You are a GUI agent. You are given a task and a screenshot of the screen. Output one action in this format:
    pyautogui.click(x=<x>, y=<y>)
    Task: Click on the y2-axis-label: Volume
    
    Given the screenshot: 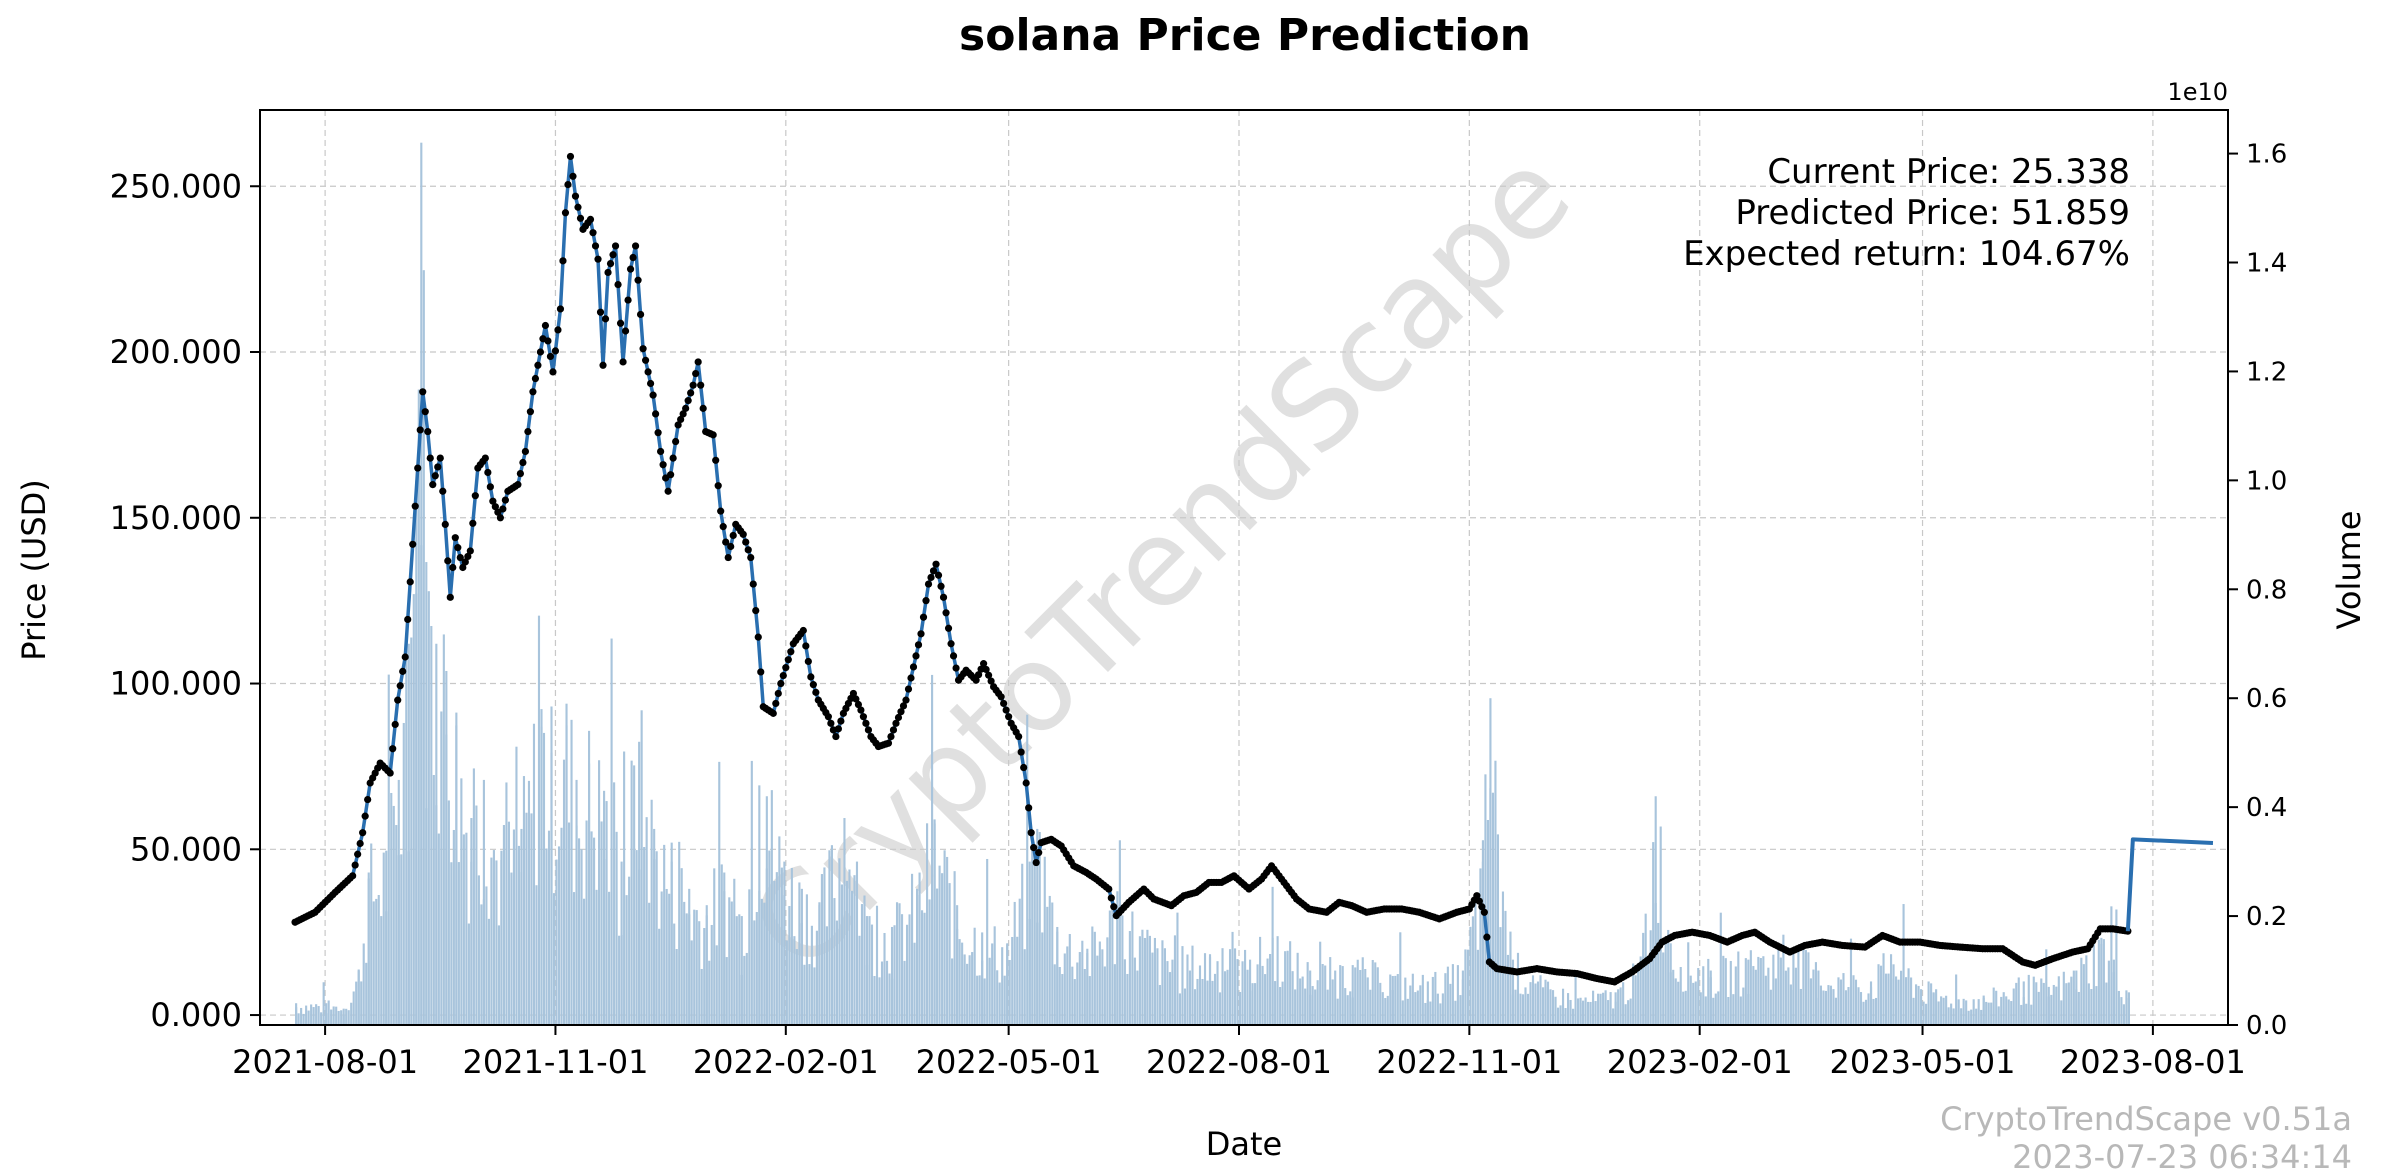 What is the action you would take?
    pyautogui.click(x=2349, y=569)
    